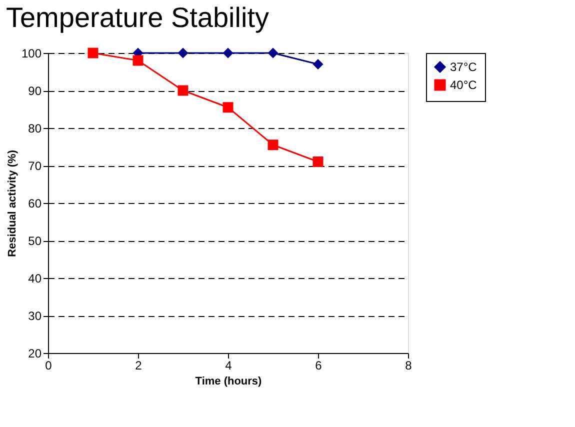 Image resolution: width=575 pixels, height=427 pixels. What do you see at coordinates (35, 316) in the screenshot?
I see `y-tick-label: 30` at bounding box center [35, 316].